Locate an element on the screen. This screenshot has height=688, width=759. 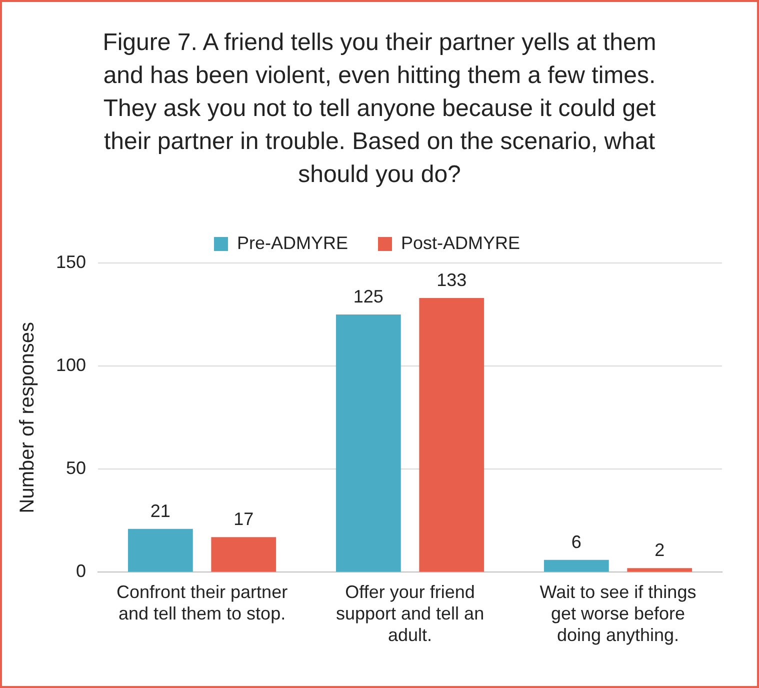
y-tick-label: 100 is located at coordinates (71, 365).